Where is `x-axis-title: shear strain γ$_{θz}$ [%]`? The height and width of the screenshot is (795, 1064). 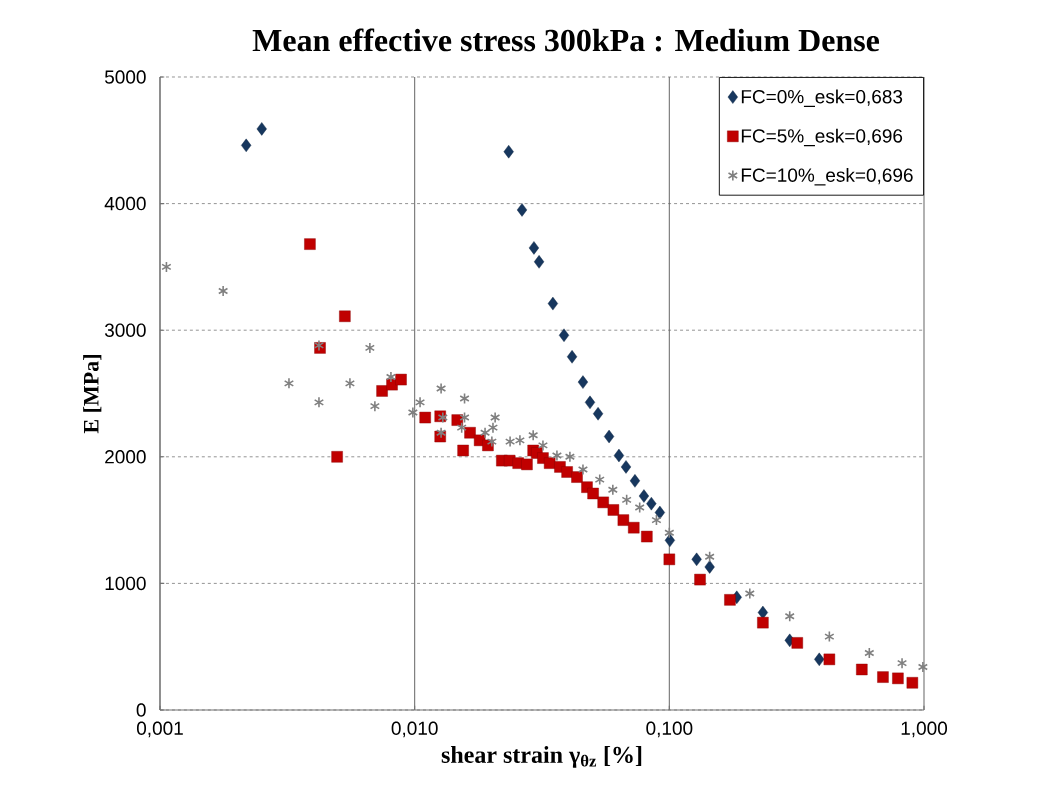 x-axis-title: shear strain γ$_{θz}$ [%] is located at coordinates (541, 757).